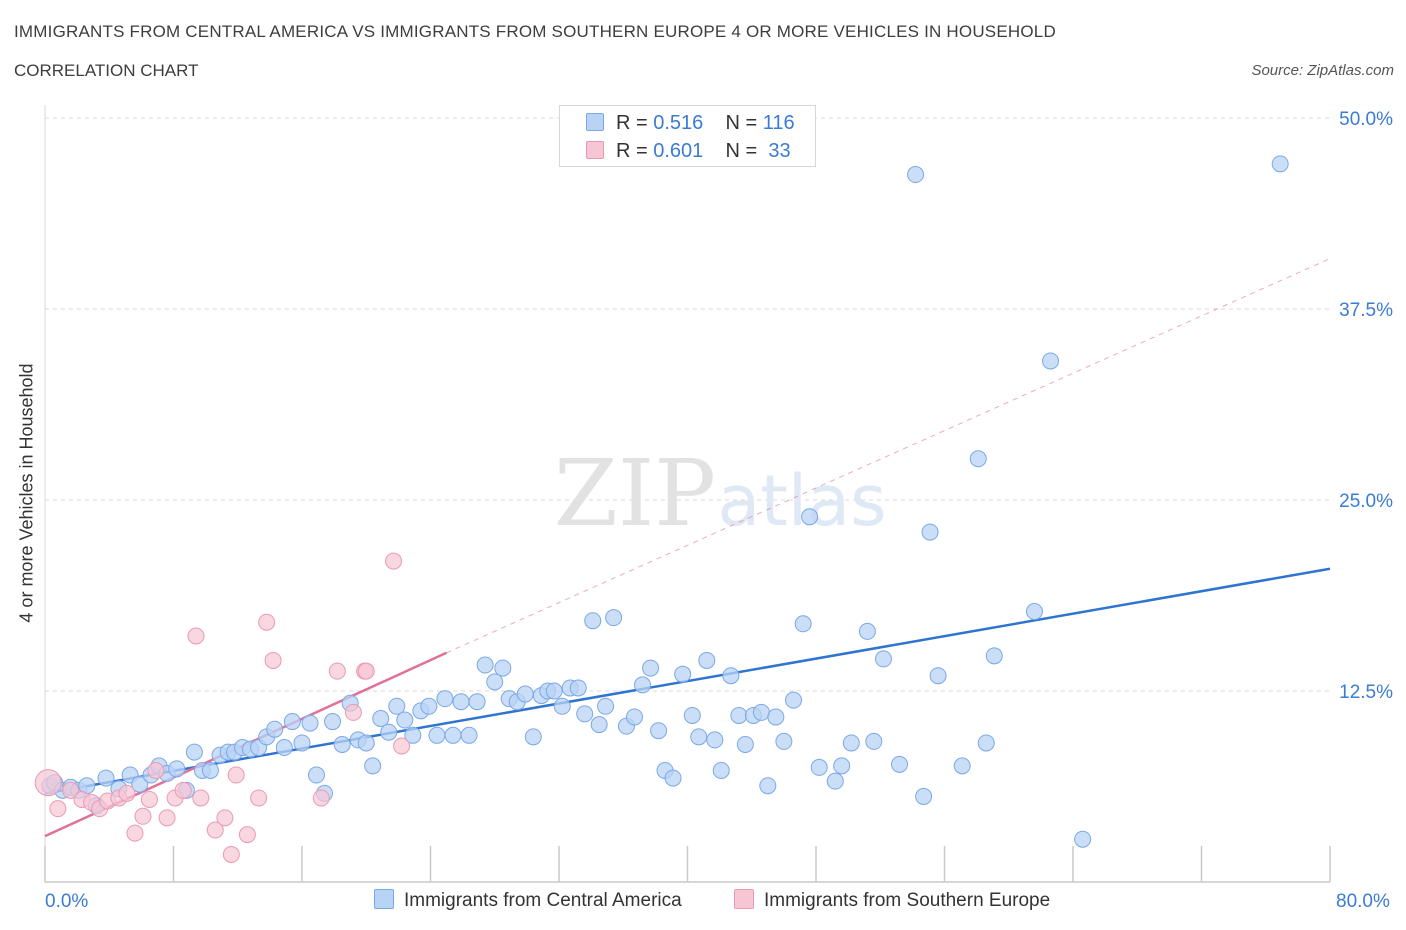 Image resolution: width=1406 pixels, height=930 pixels. I want to click on y-tick-label: 50.0%, so click(1366, 119).